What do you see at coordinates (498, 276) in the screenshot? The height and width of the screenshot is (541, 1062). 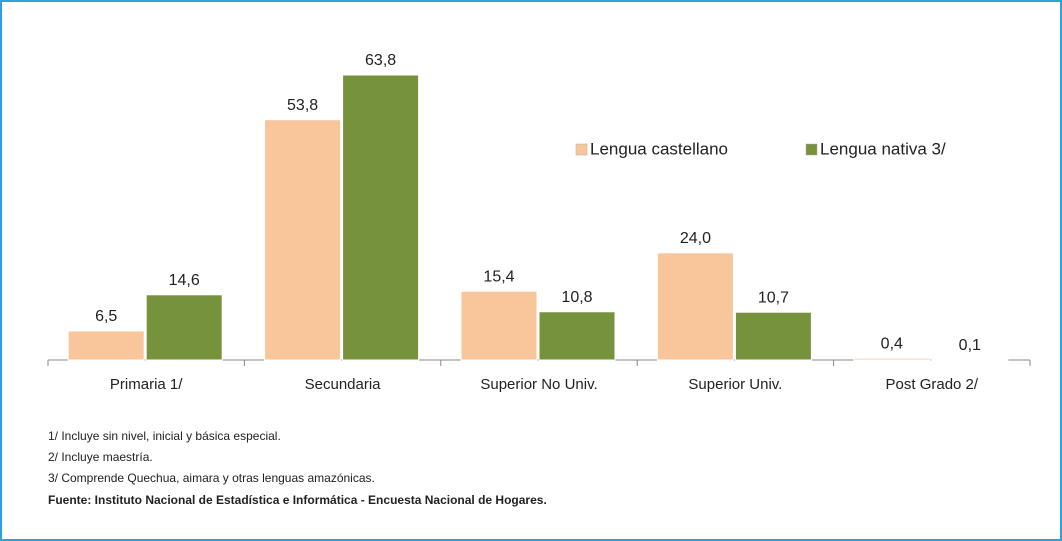 I see `value-label: 15,4` at bounding box center [498, 276].